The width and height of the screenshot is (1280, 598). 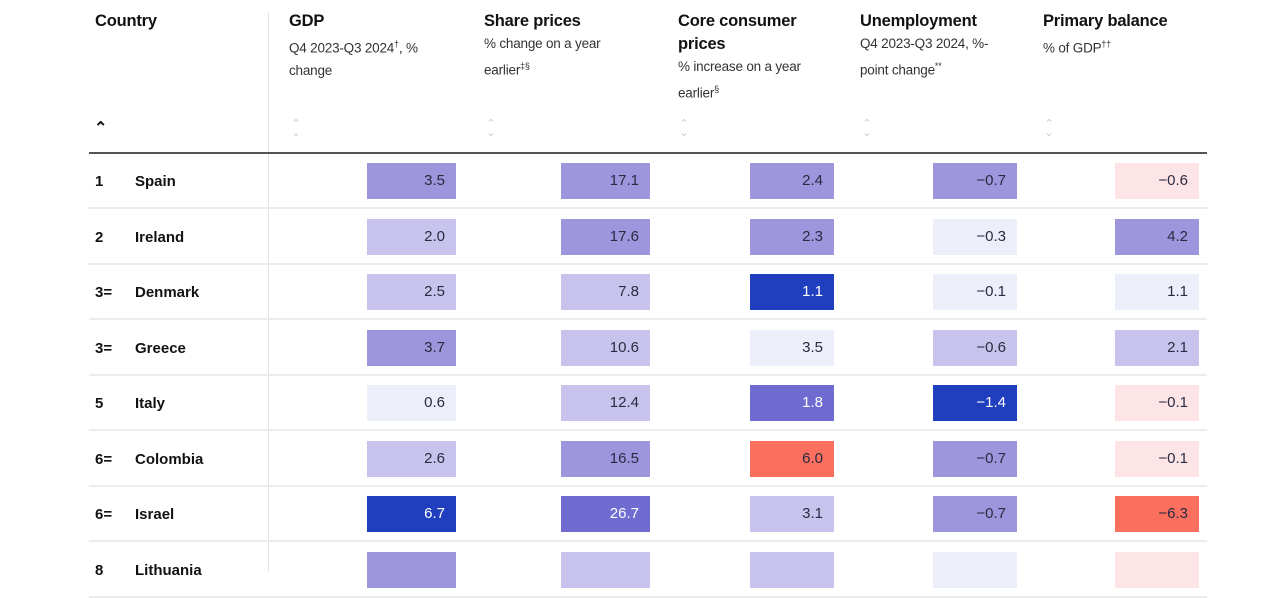 What do you see at coordinates (975, 292) in the screenshot?
I see `value-cell-unemp: −0.1` at bounding box center [975, 292].